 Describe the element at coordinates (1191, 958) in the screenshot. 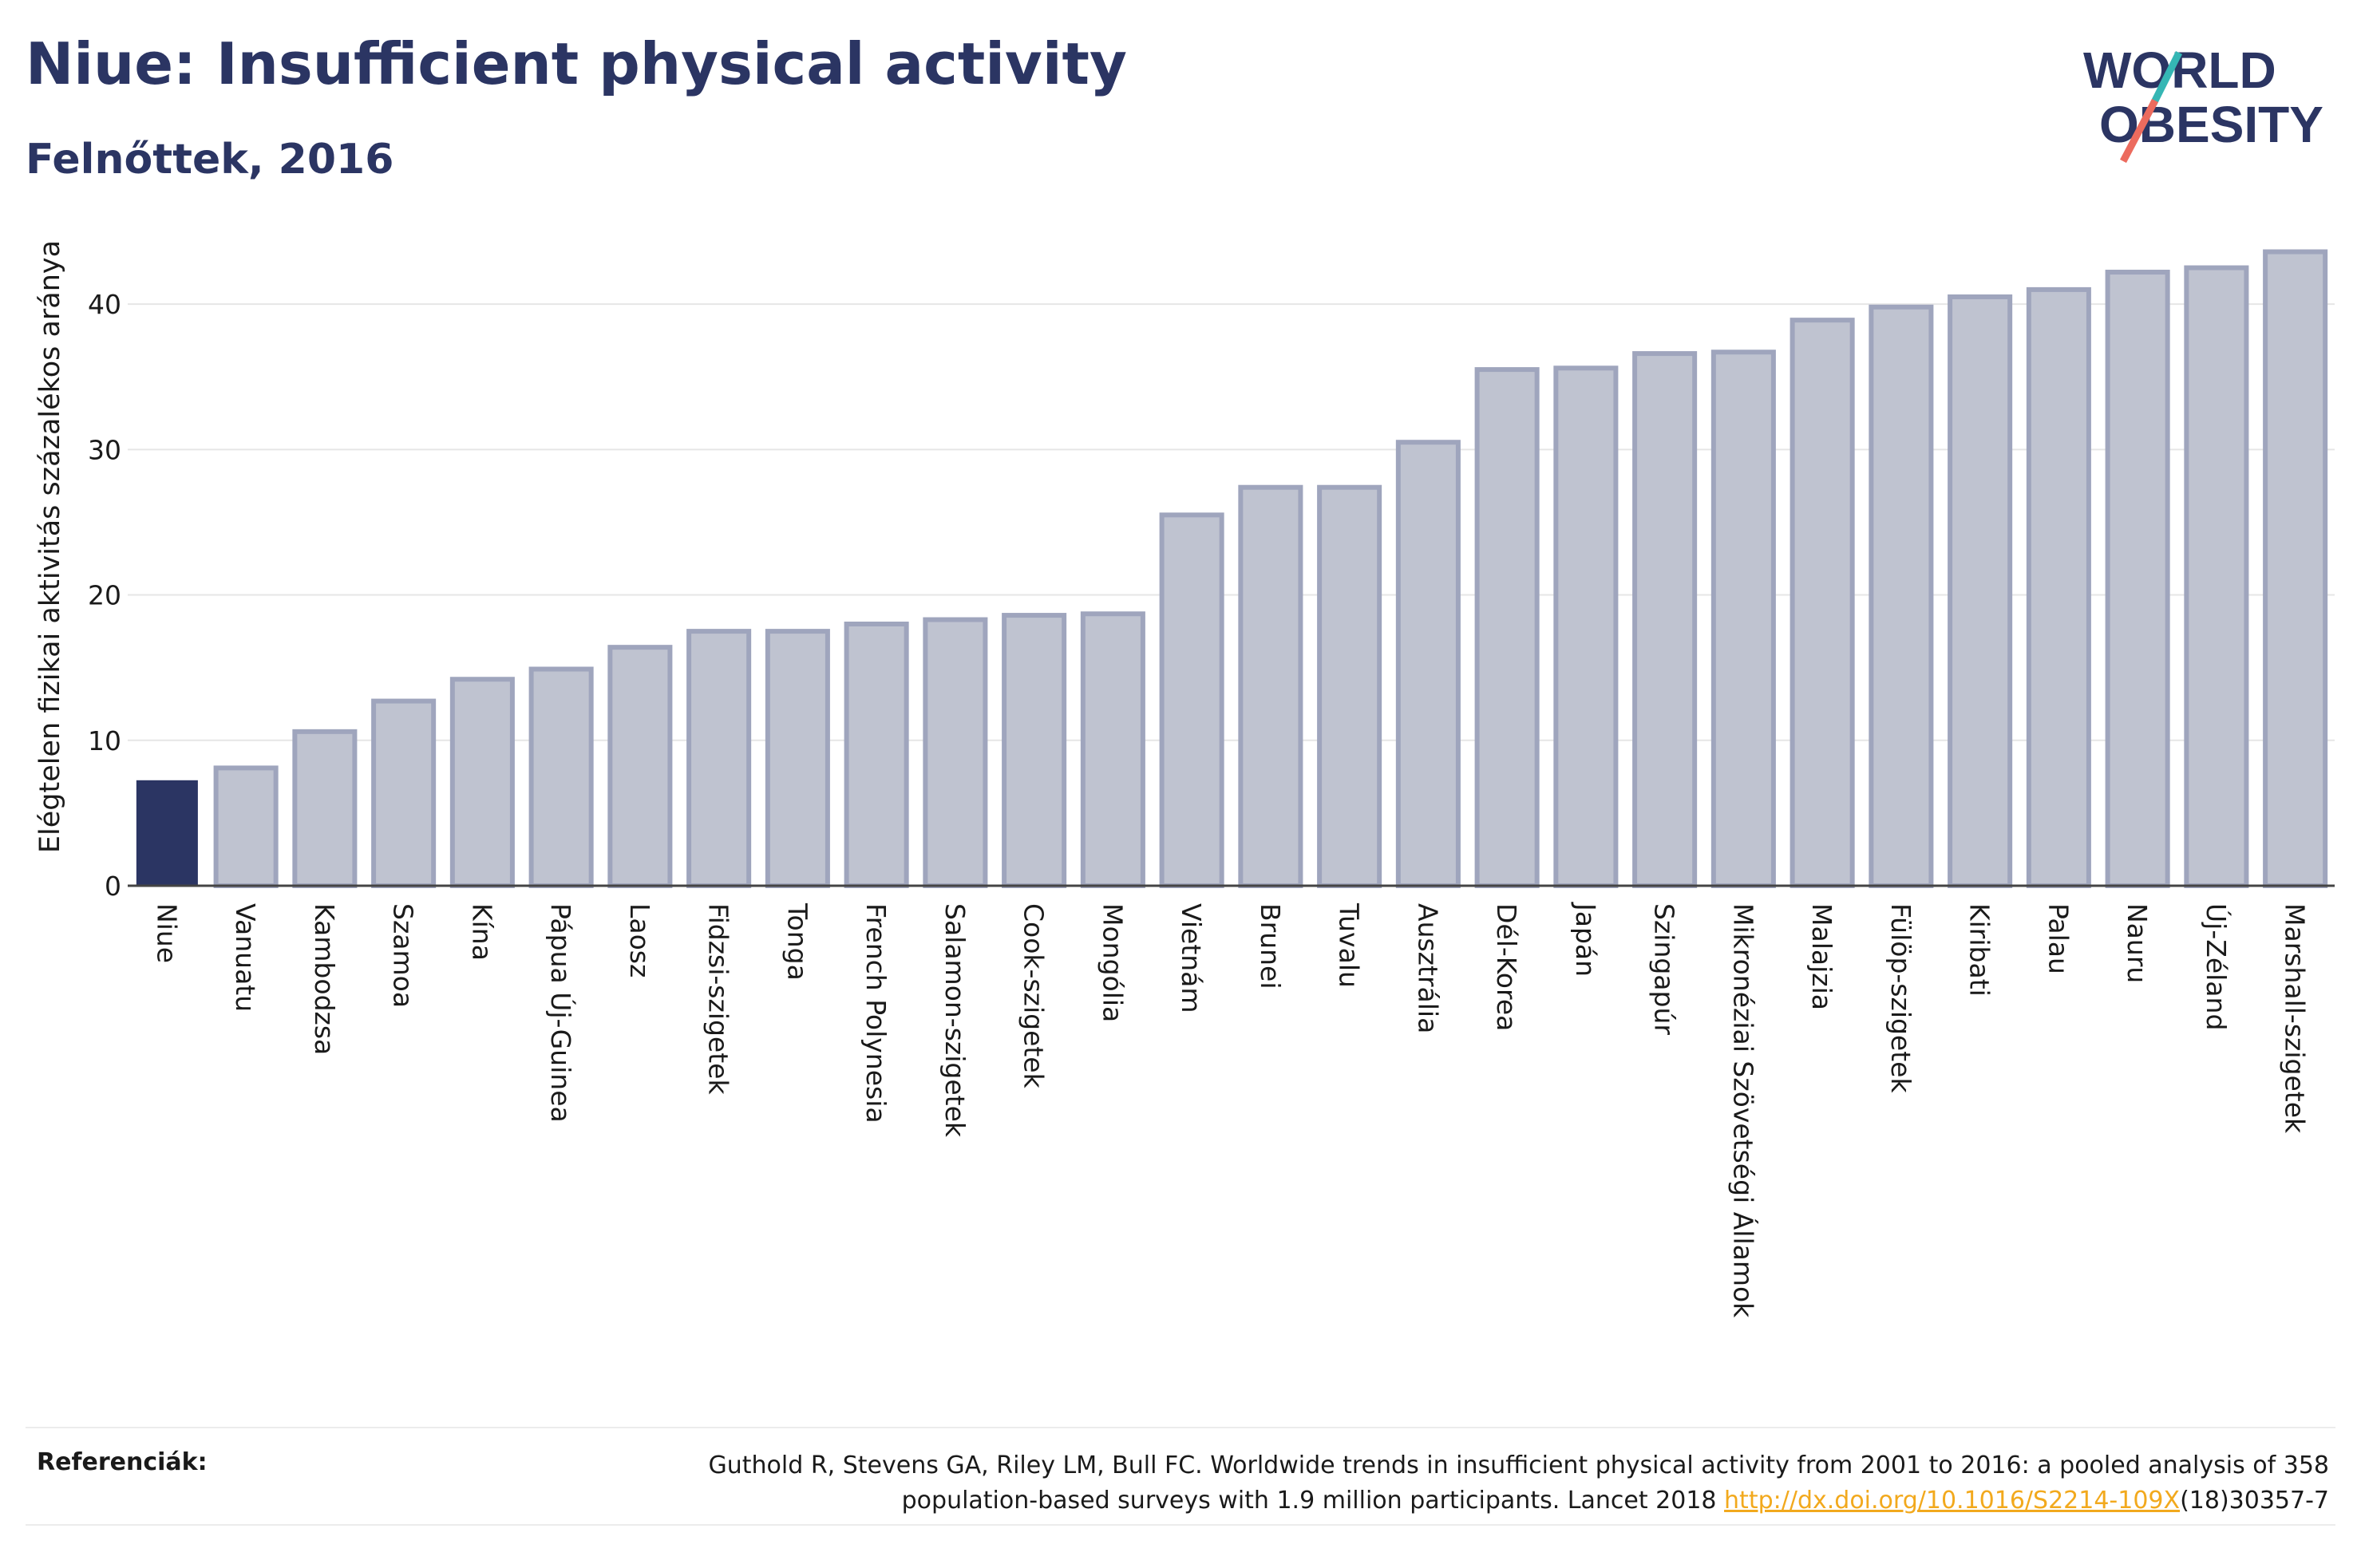

I see `x-tick-label: Vietnám` at that location.